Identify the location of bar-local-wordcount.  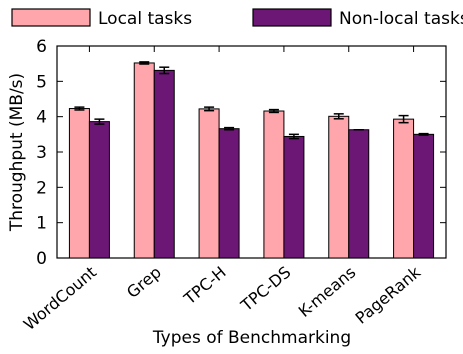
(79, 183).